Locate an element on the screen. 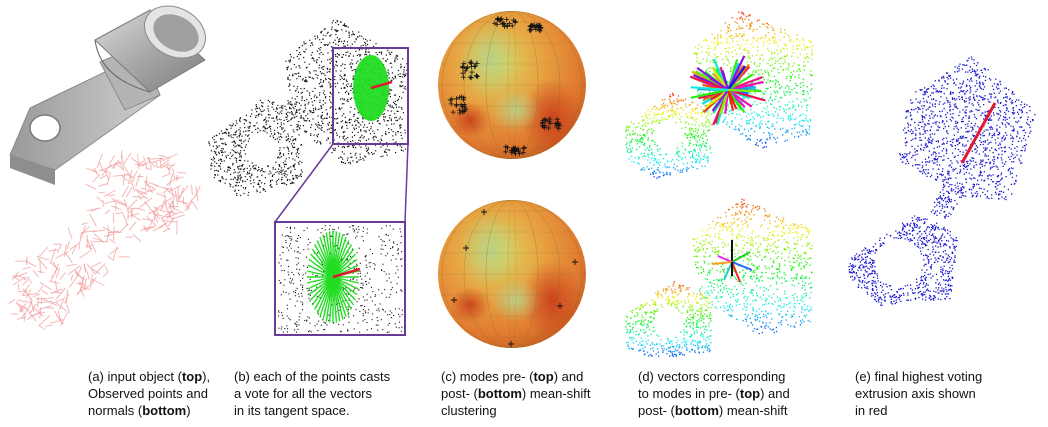  caption-text: ) is located at coordinates (188, 410).